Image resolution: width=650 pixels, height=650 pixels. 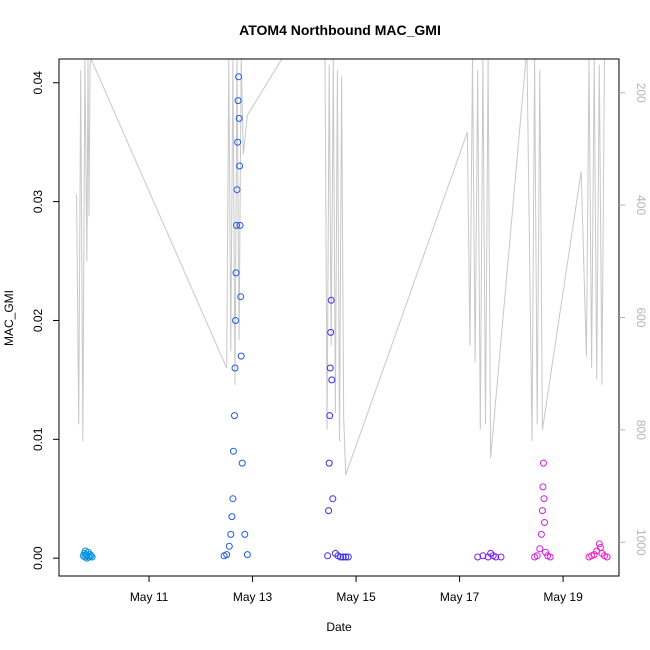 I want to click on y-axis-label: MAC_GMI, so click(x=9, y=318).